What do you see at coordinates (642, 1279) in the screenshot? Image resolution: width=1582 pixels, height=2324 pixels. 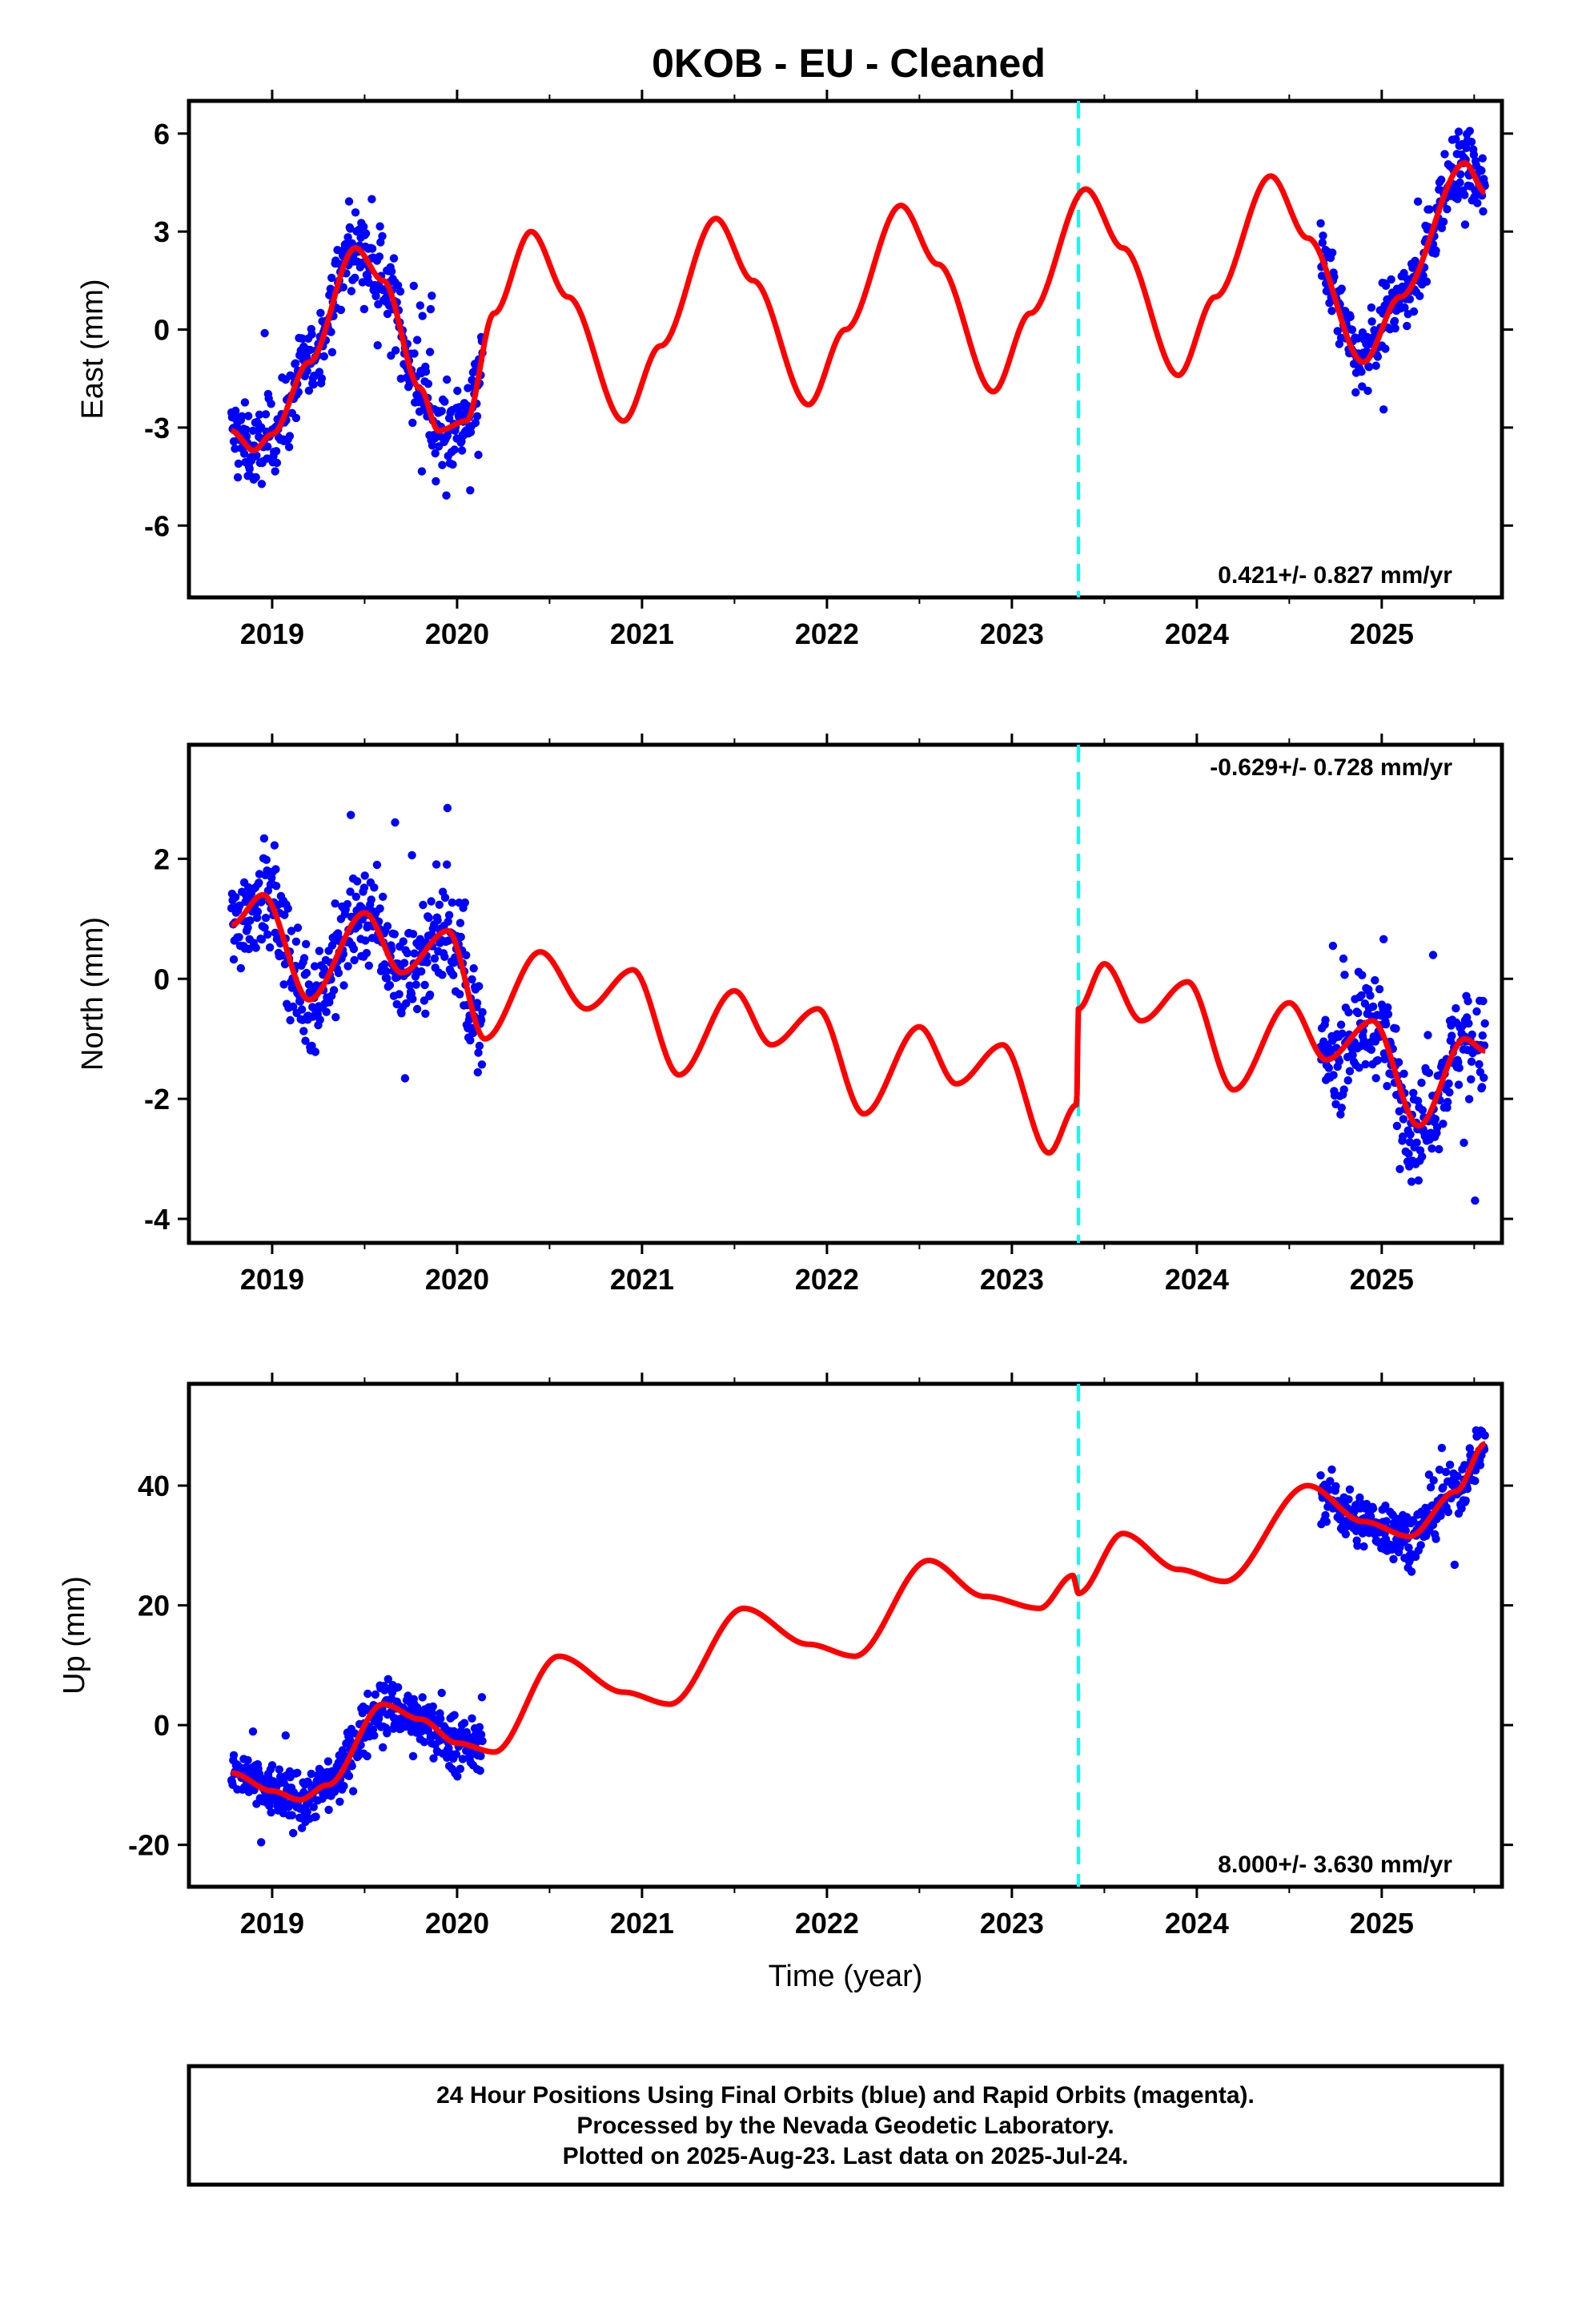 I see `x-tick-label: 2021` at bounding box center [642, 1279].